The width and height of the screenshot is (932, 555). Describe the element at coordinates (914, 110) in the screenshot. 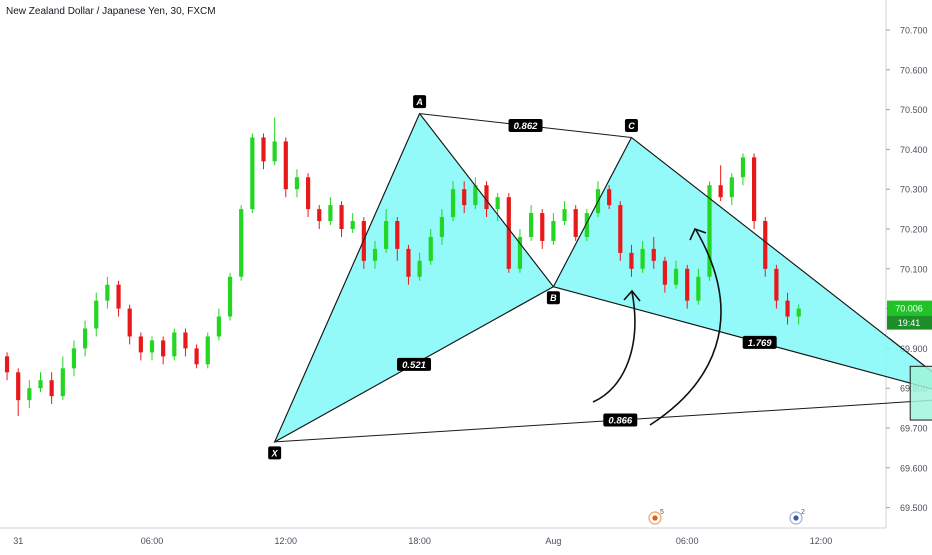

I see `y-tick-label: 70.500` at that location.